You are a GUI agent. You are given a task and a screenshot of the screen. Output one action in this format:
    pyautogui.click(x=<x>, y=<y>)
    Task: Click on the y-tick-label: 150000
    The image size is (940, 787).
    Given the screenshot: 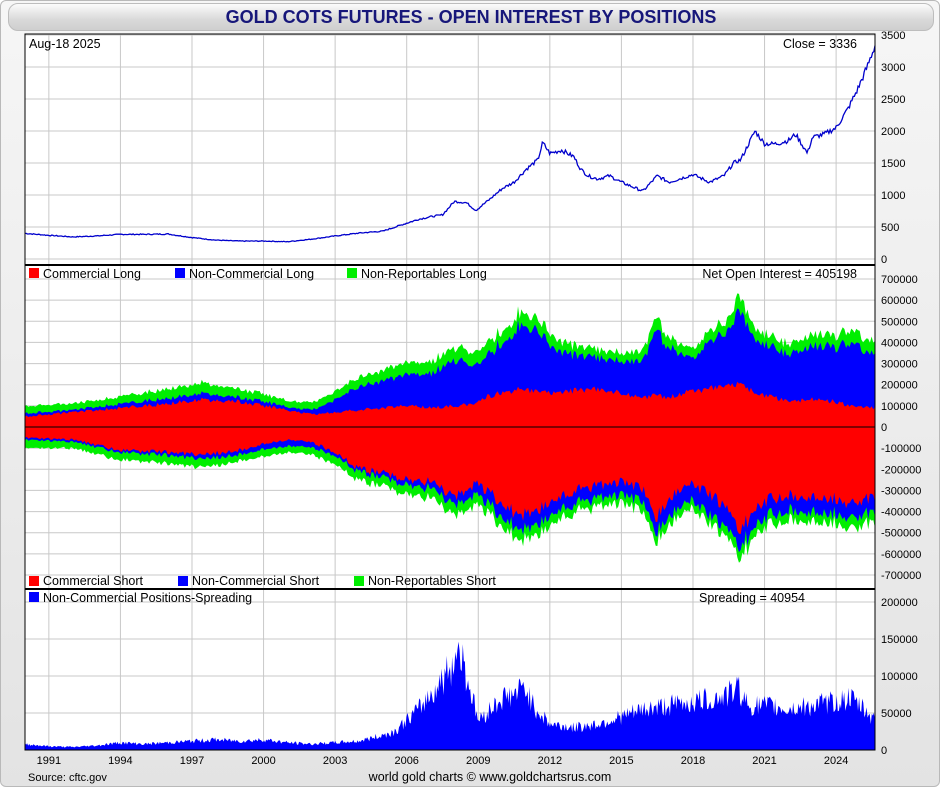 What is the action you would take?
    pyautogui.click(x=899, y=640)
    